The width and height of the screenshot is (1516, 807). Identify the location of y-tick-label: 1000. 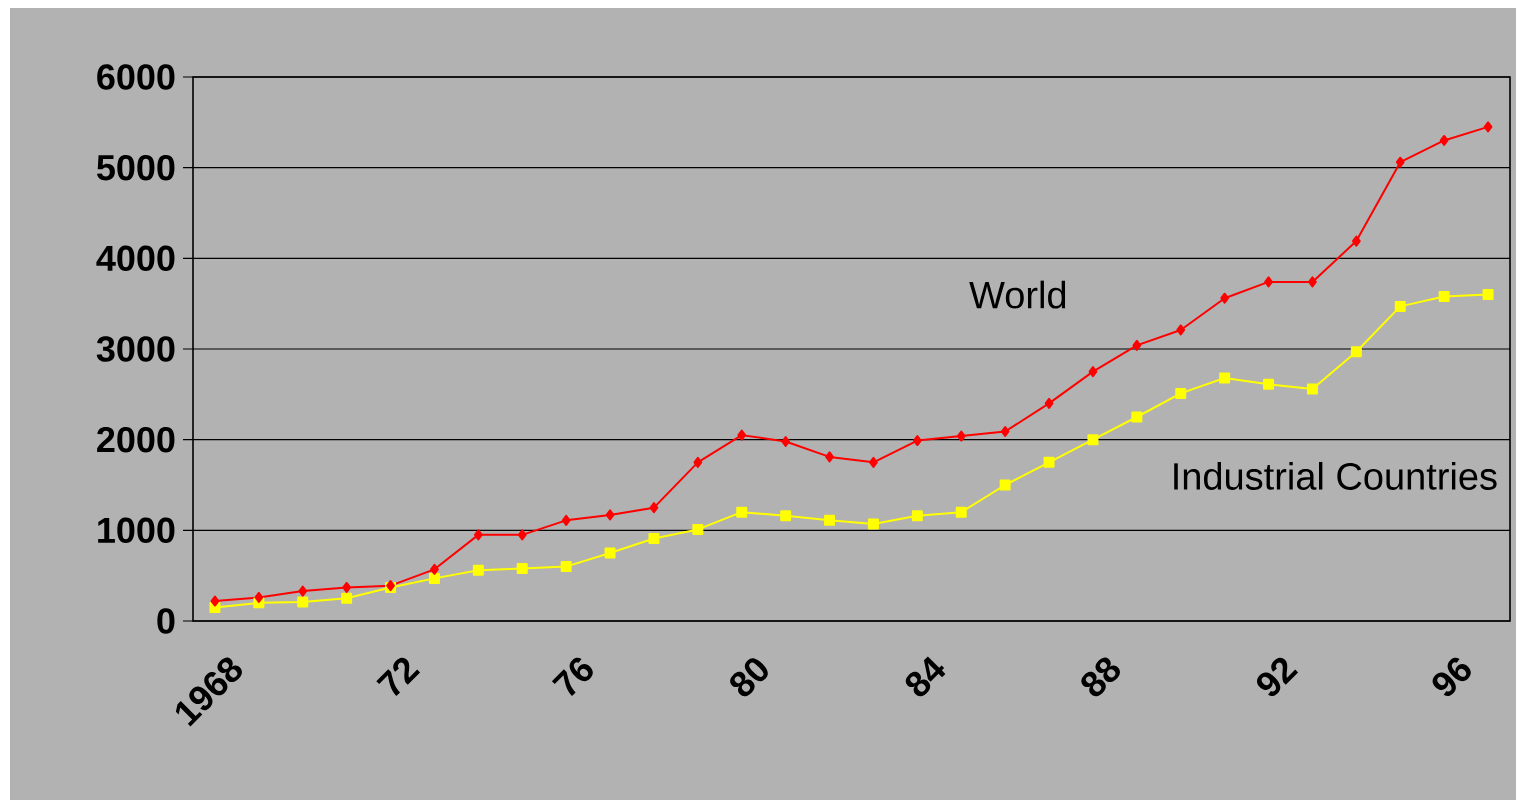
(136, 530).